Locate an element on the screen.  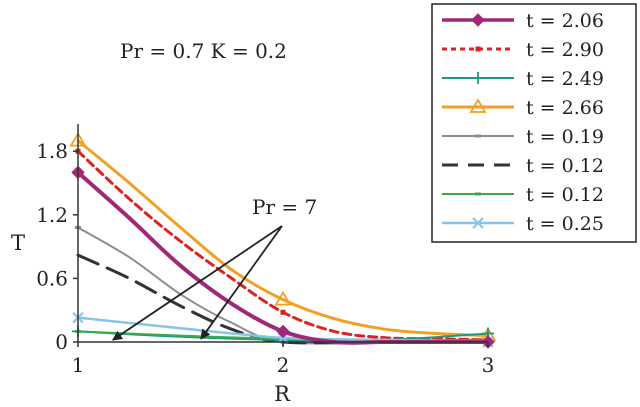
legend-marker-3-shape is located at coordinates (478, 78).